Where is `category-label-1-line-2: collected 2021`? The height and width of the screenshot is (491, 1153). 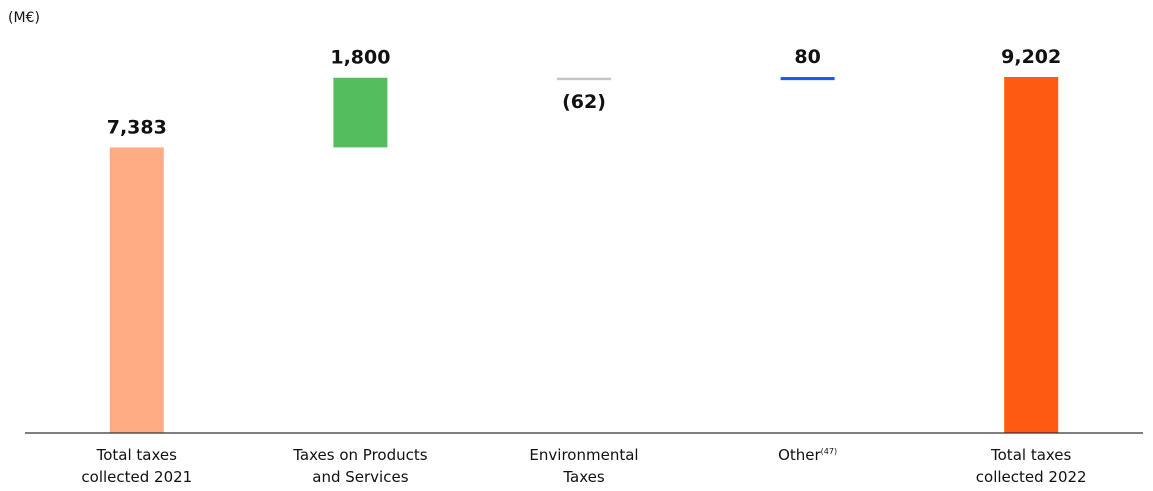
category-label-1-line-2: collected 2021 is located at coordinates (136, 477).